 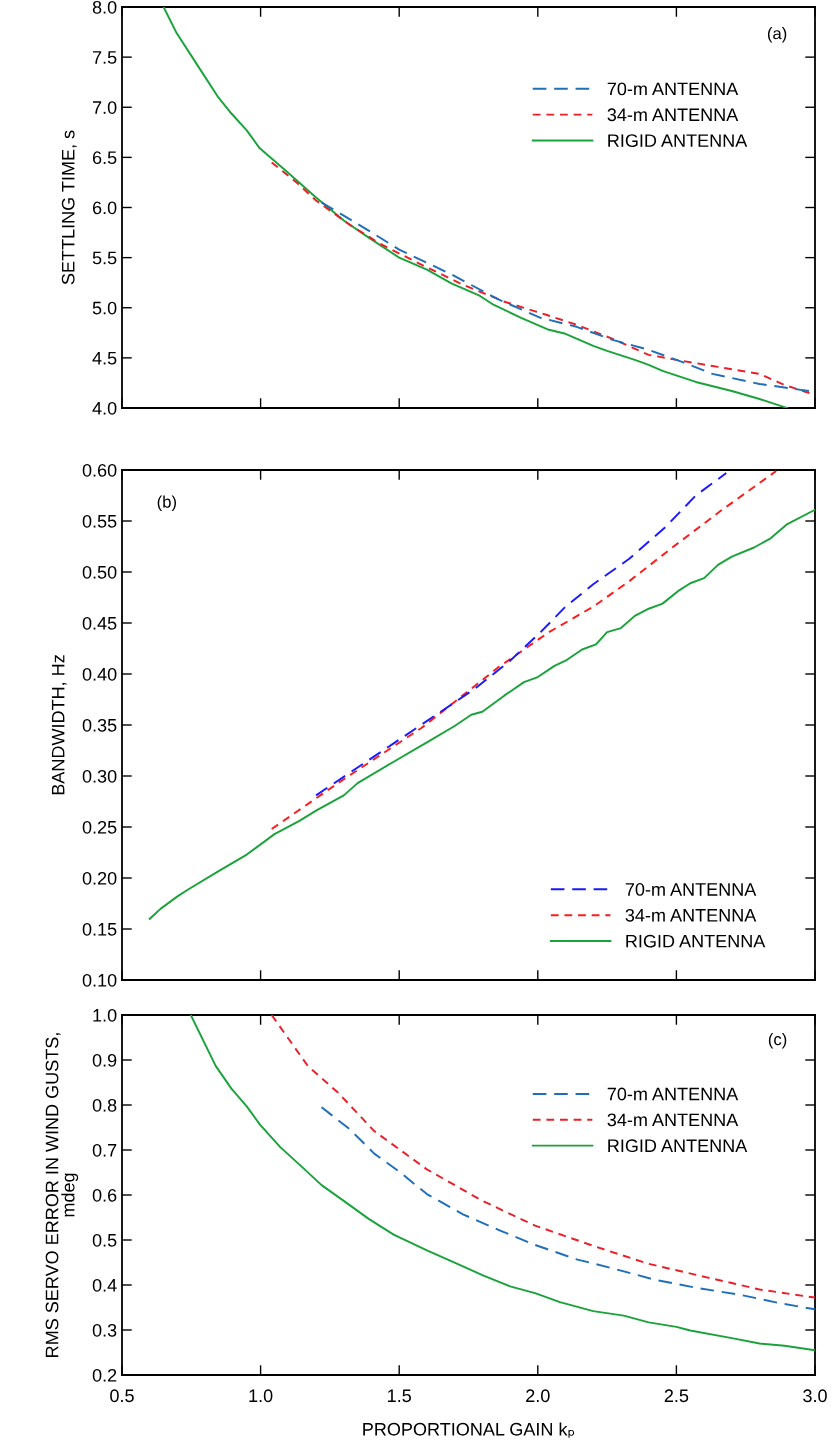 I want to click on x-tick-label: 0.5, so click(x=122, y=1396).